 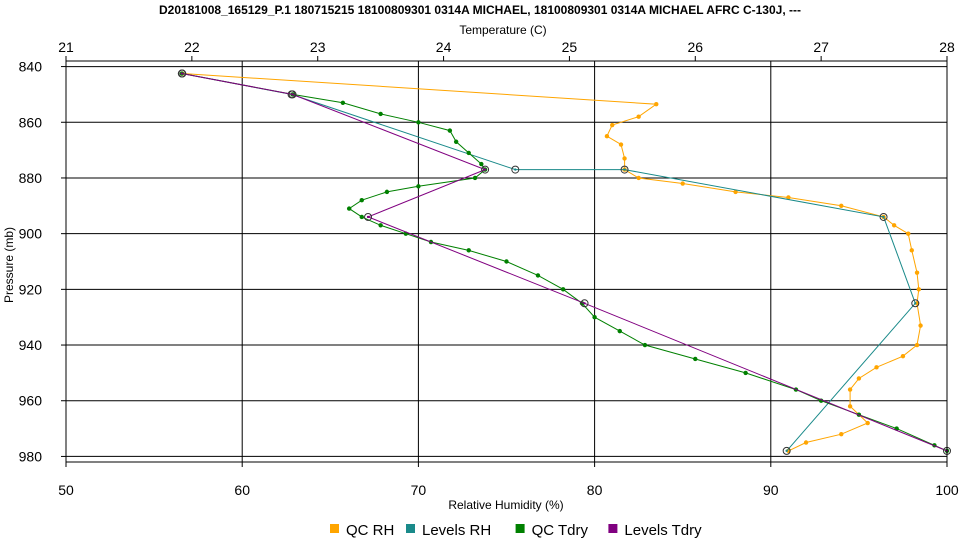 What do you see at coordinates (66, 47) in the screenshot?
I see `temp-tick-label: 21` at bounding box center [66, 47].